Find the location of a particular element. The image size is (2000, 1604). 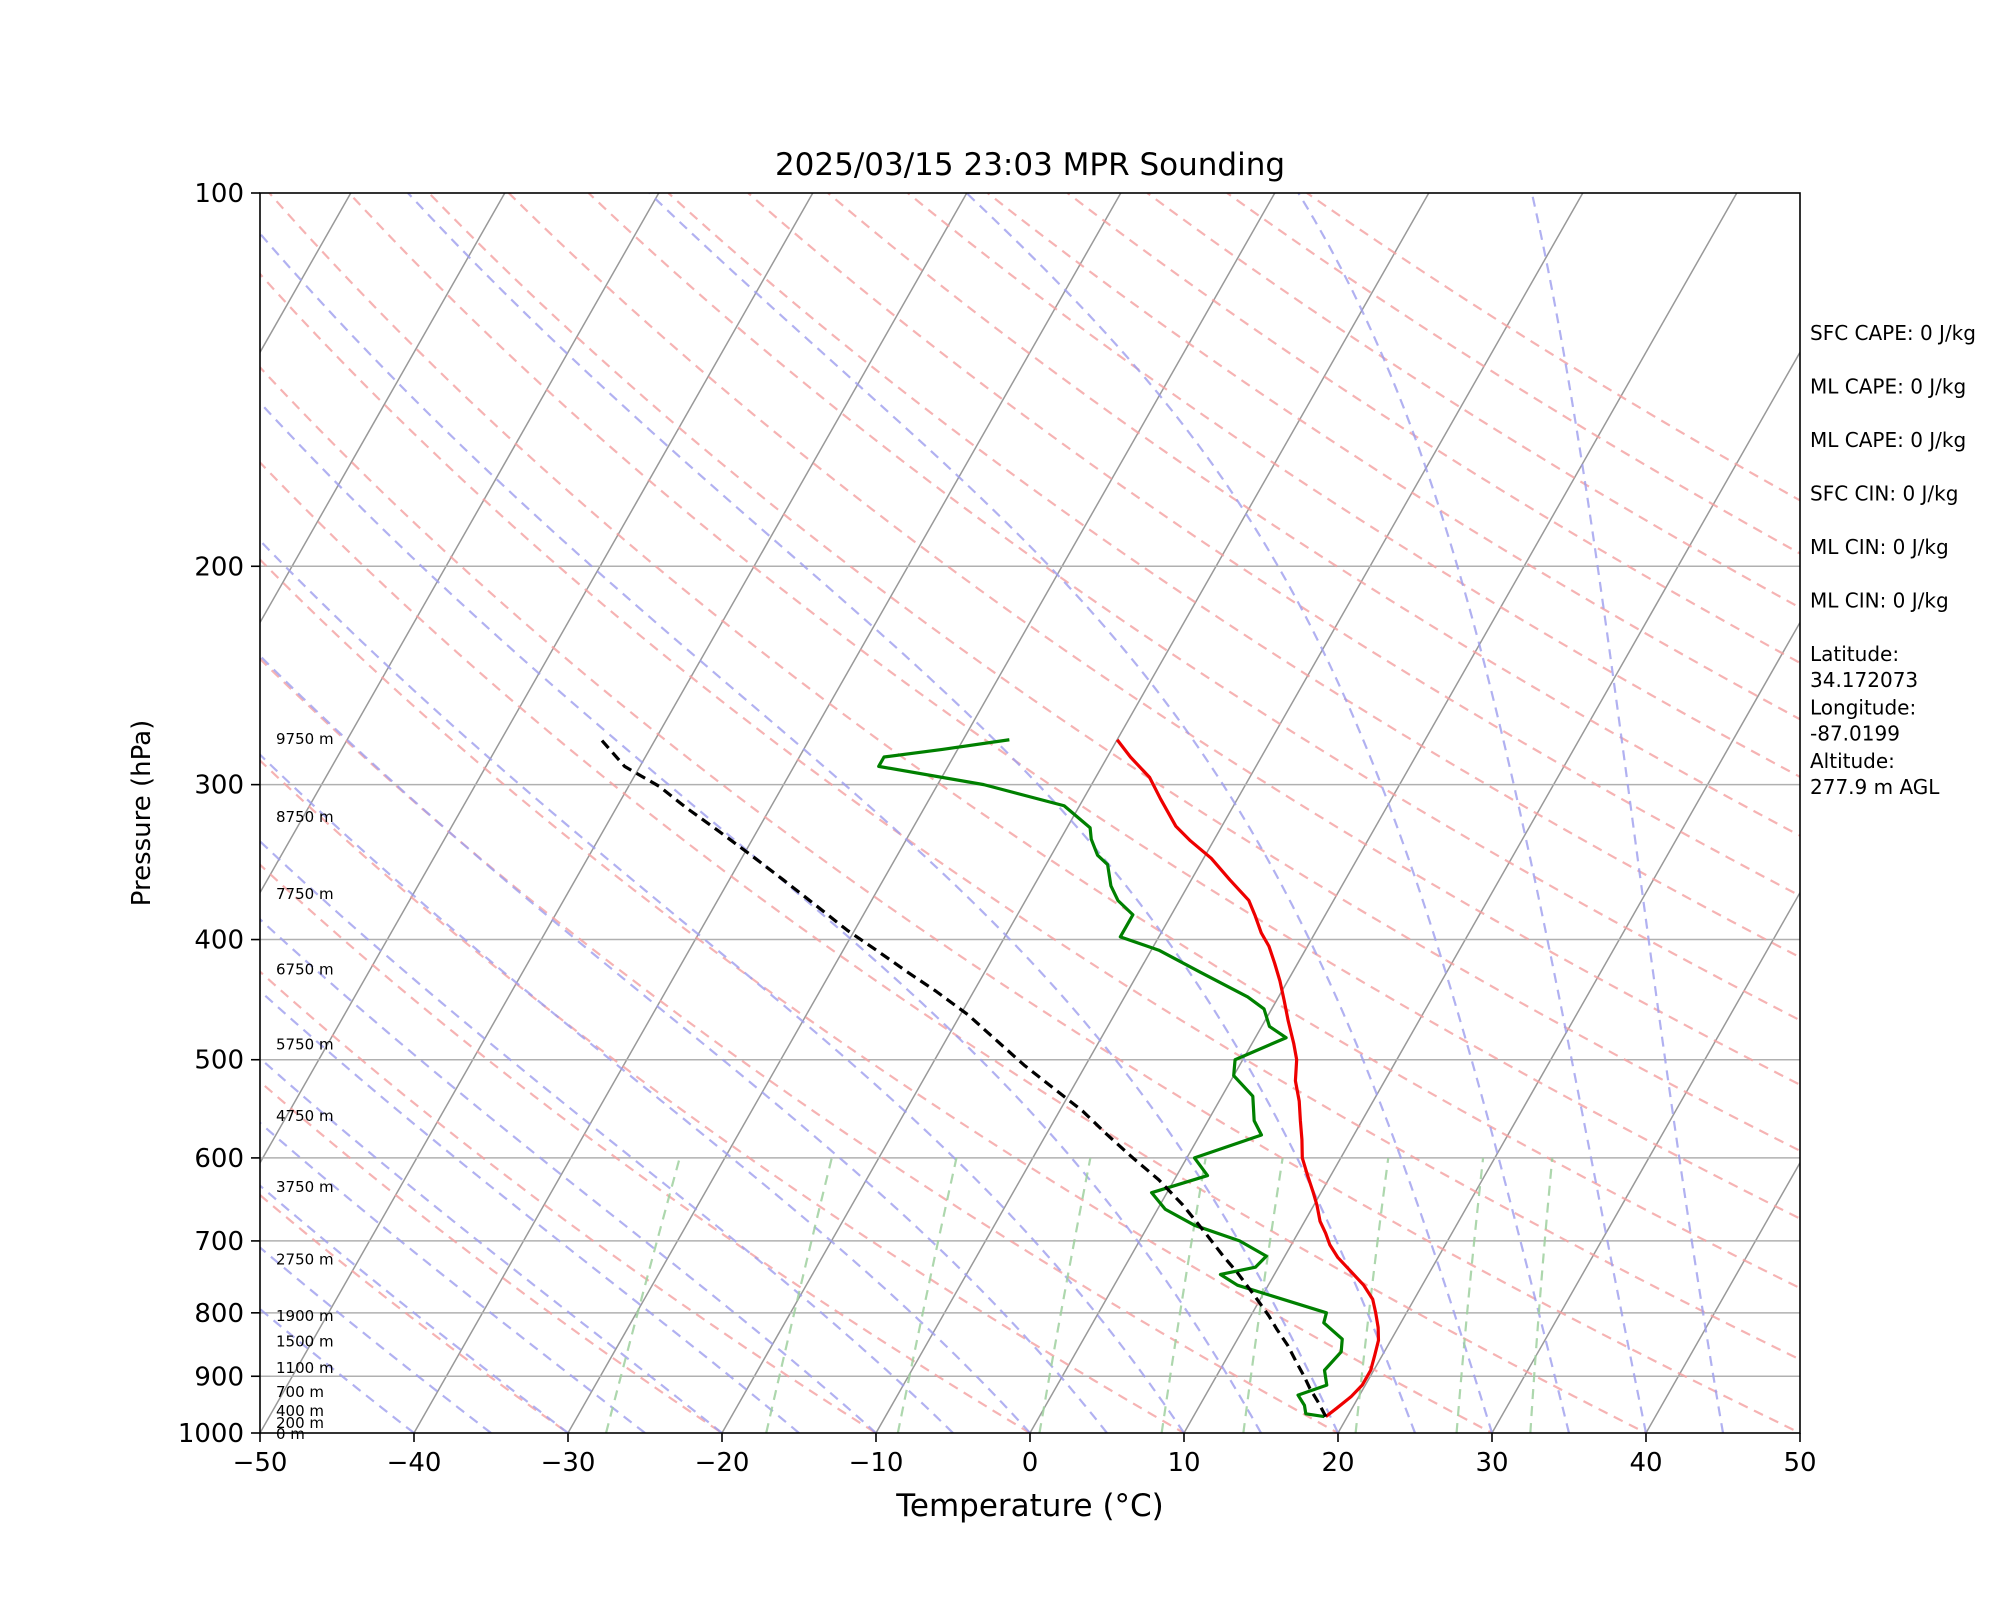

y-tick-label: 500 is located at coordinates (219, 1061).